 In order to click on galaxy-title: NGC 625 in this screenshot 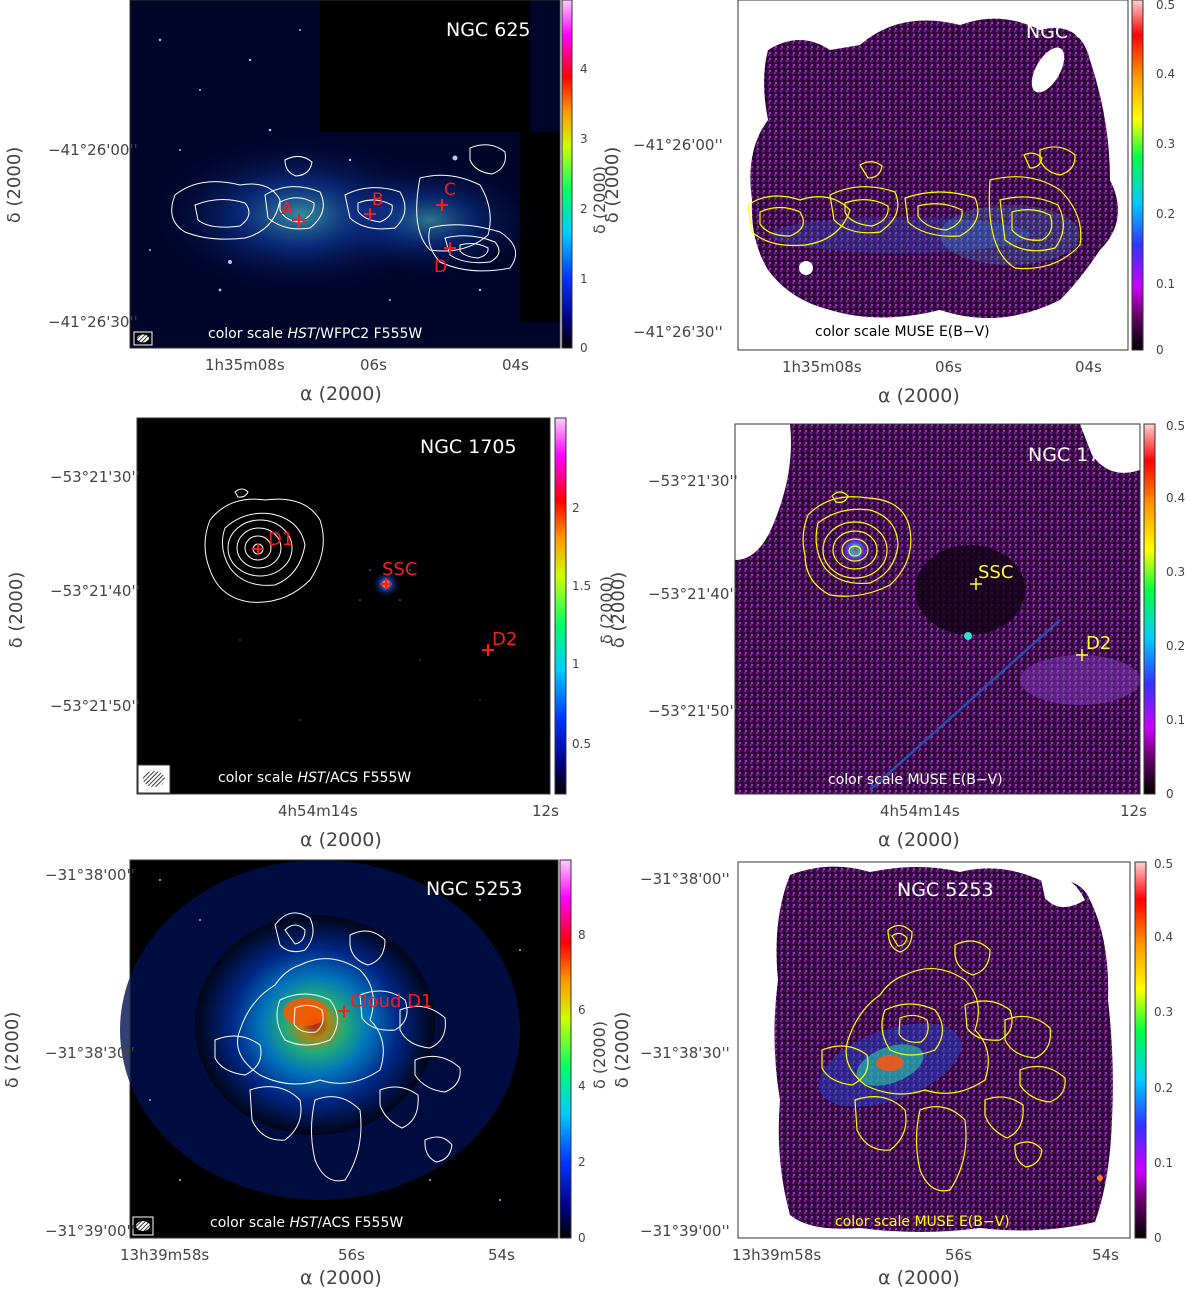, I will do `click(488, 30)`.